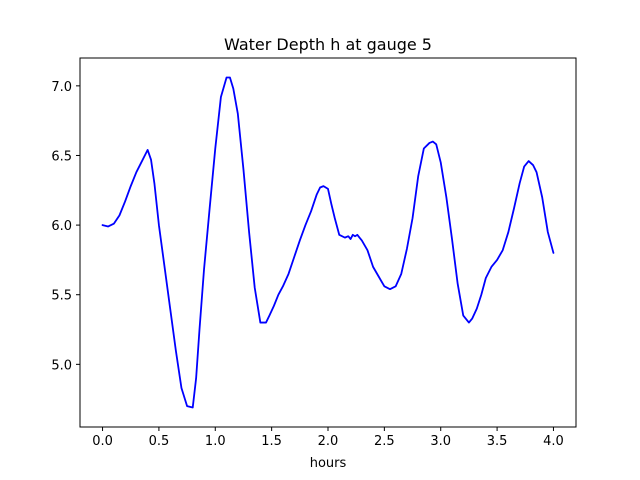 This screenshot has width=640, height=480. I want to click on x-tick-label: 2.0, so click(328, 441).